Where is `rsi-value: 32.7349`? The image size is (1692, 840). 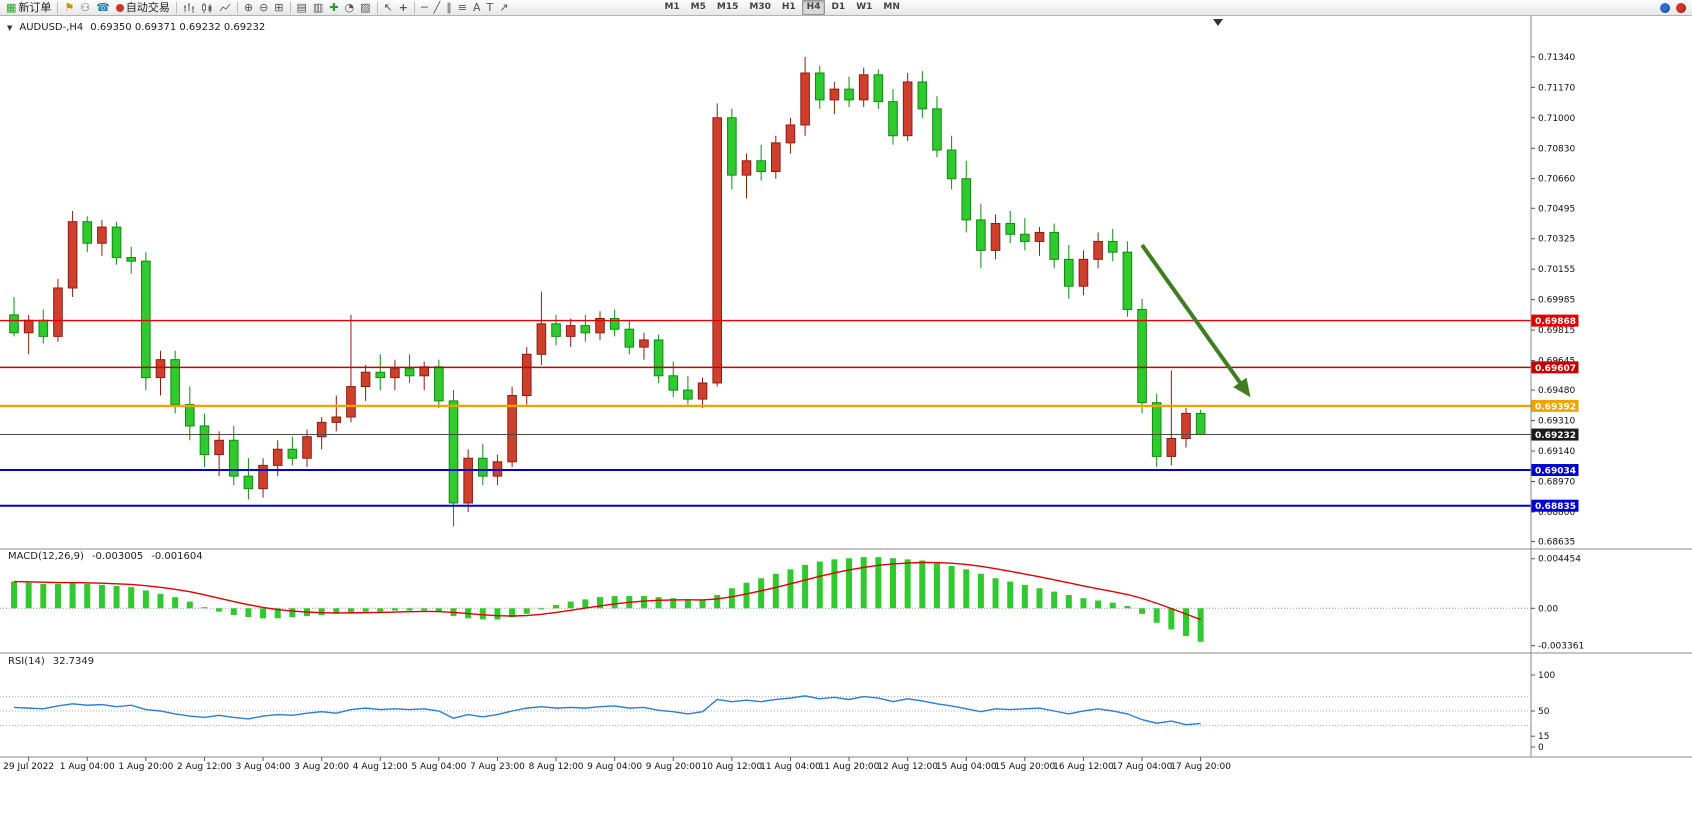 rsi-value: 32.7349 is located at coordinates (73, 661).